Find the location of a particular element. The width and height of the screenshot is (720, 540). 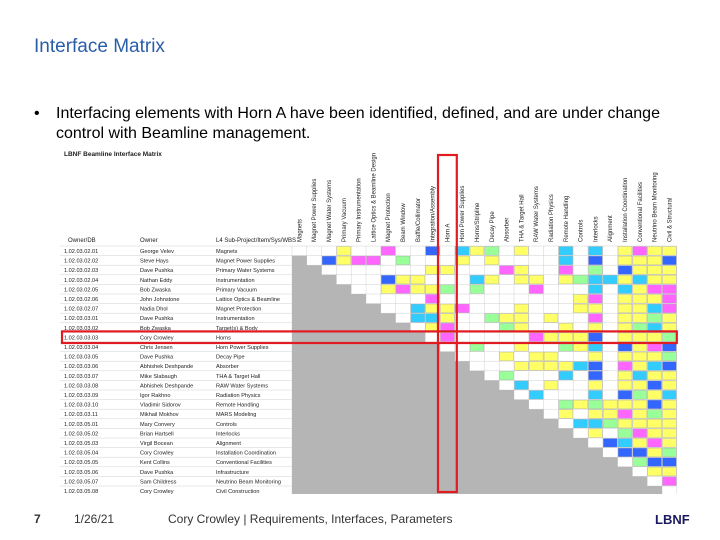

matrix-column-header: Magnet Power Supplies is located at coordinates (315, 210).